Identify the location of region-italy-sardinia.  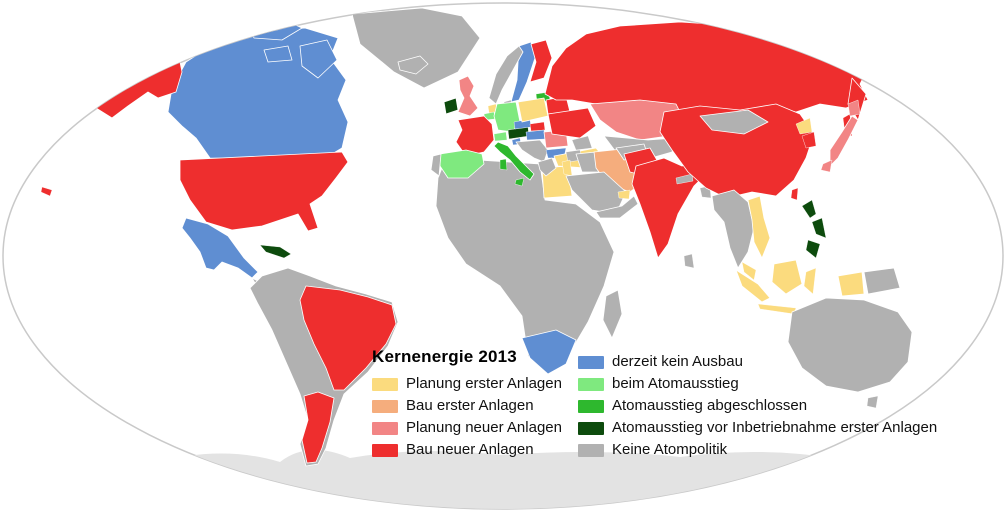
(503, 164).